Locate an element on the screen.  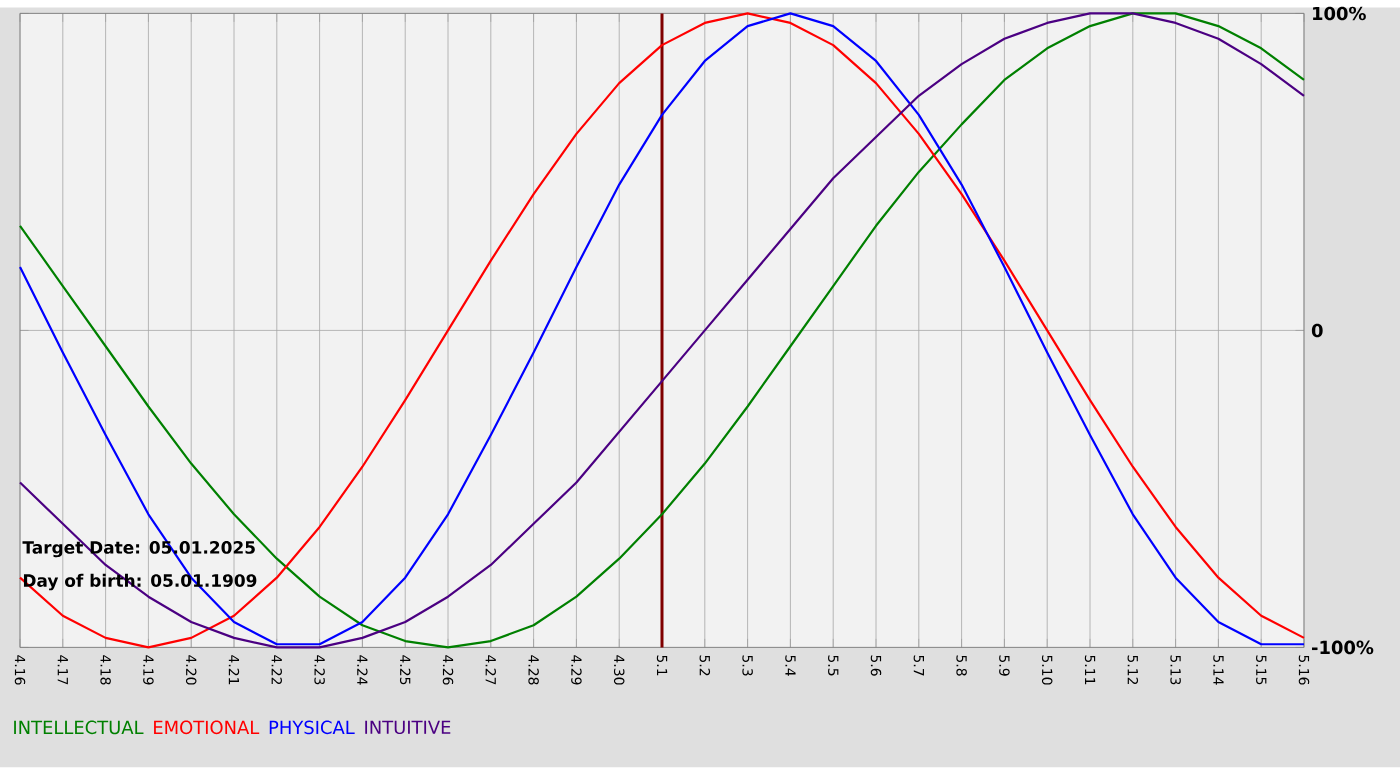
text: INTUITIVE is located at coordinates (408, 728).